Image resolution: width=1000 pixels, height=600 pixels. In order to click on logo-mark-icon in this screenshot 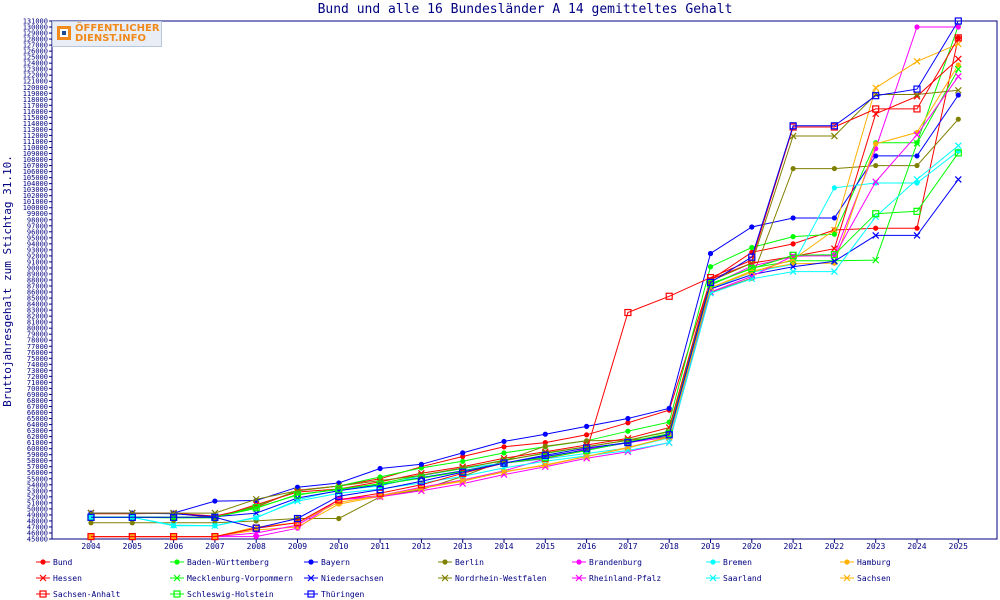, I will do `click(64, 33)`.